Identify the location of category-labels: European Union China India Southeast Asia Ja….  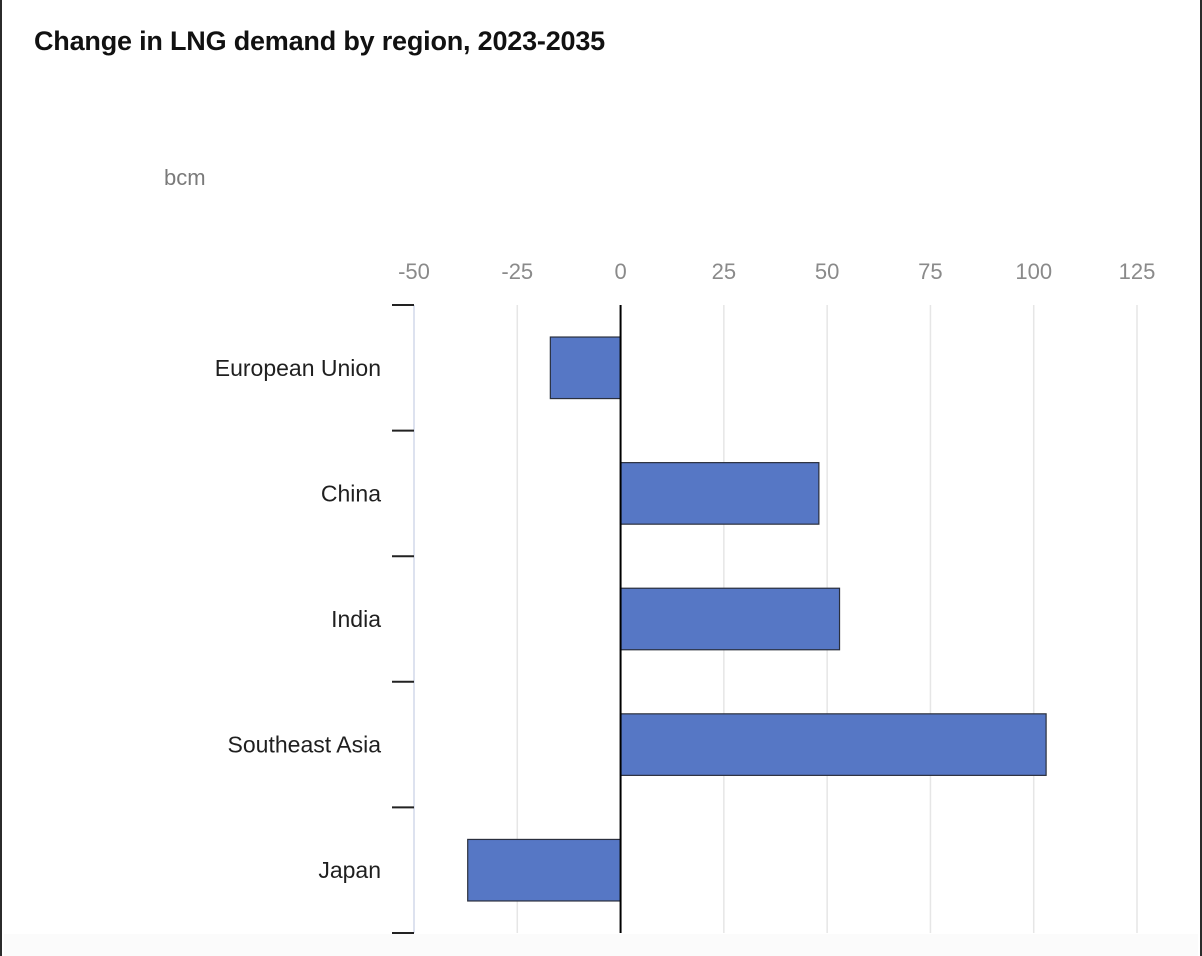
(298, 619).